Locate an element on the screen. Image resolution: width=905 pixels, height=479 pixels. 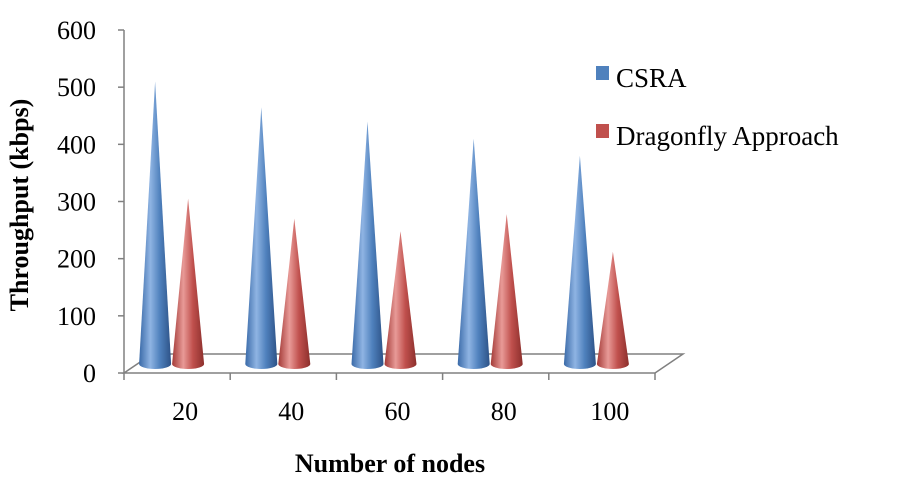
legend-item-csra: CSRA is located at coordinates (641, 78).